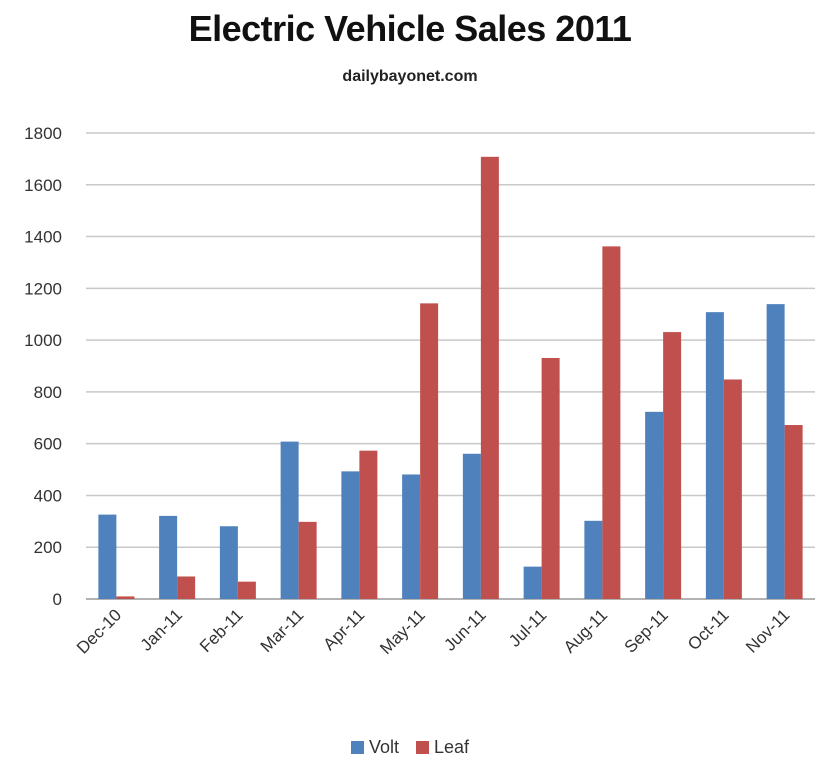 The image size is (820, 764). Describe the element at coordinates (410, 76) in the screenshot. I see `chart-subtitle: dailybayonet.com` at that location.